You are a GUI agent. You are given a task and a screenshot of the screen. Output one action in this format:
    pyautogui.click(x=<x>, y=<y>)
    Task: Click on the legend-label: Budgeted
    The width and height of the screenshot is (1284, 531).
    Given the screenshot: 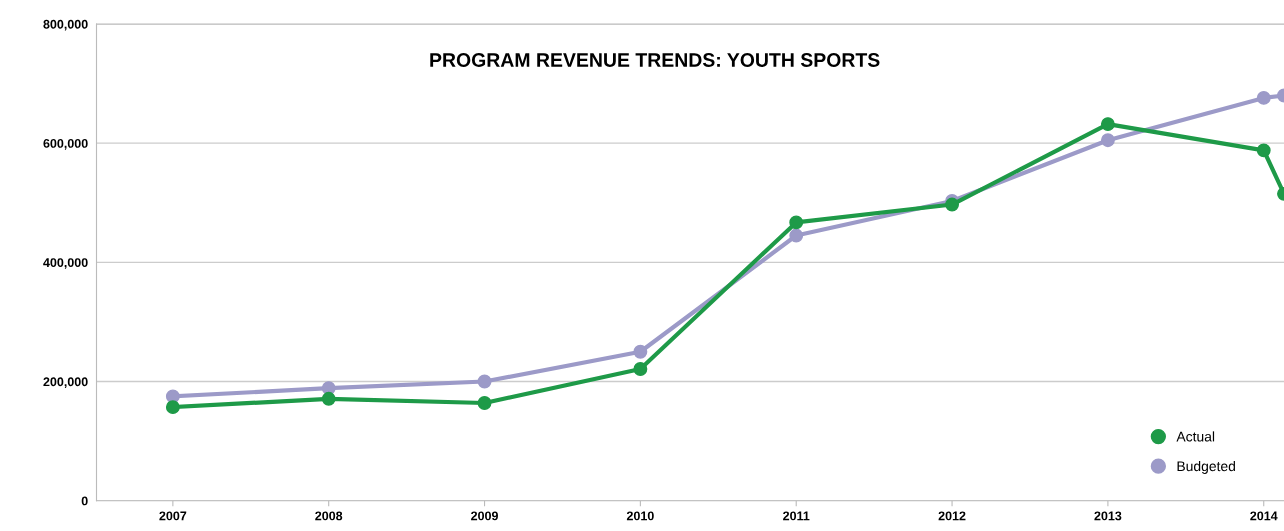 What is the action you would take?
    pyautogui.click(x=1206, y=467)
    